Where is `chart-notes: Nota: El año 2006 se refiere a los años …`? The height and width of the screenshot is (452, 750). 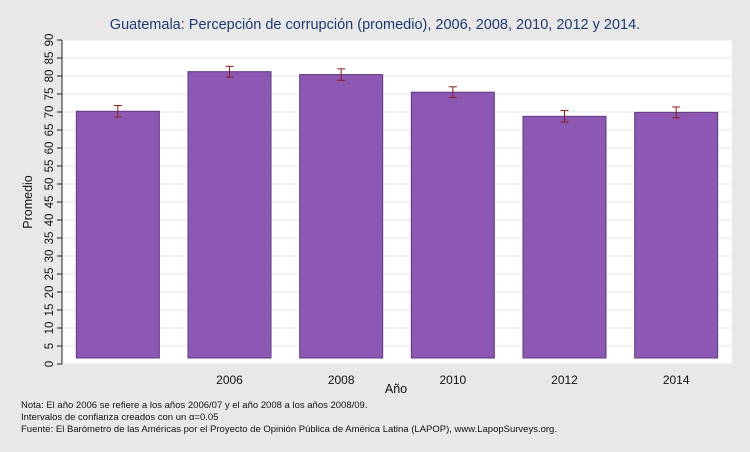
chart-notes: Nota: El año 2006 se refiere a los años … is located at coordinates (289, 418).